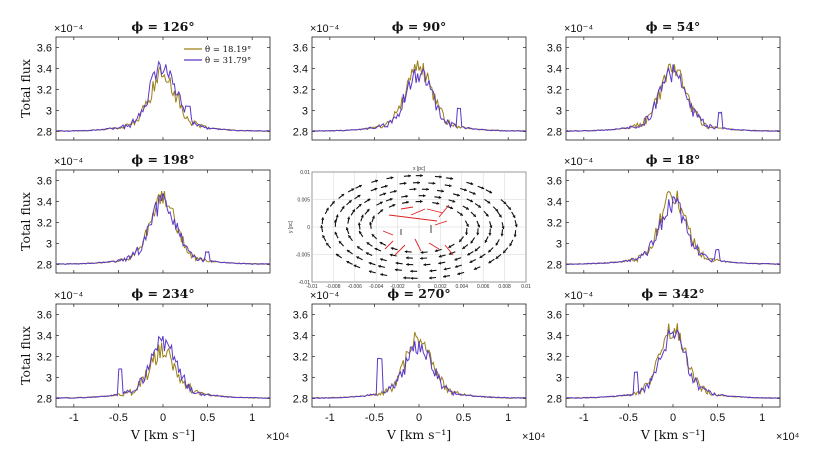  Describe the element at coordinates (305, 283) in the screenshot. I see `inset-y-tick-label: -0.01` at that location.